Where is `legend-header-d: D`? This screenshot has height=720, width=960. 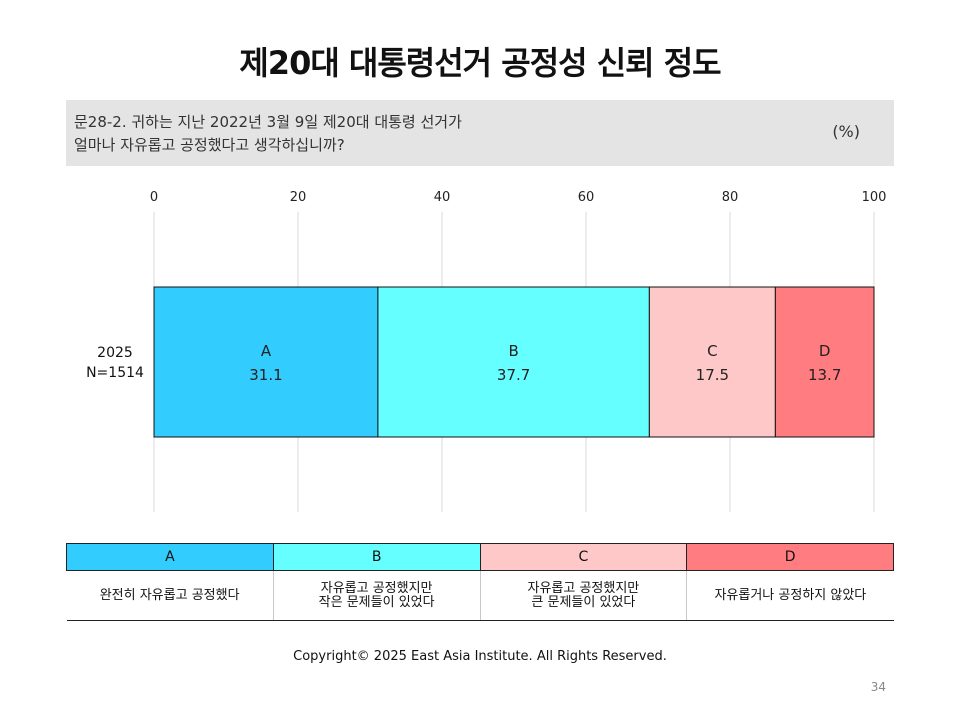 legend-header-d: D is located at coordinates (790, 557).